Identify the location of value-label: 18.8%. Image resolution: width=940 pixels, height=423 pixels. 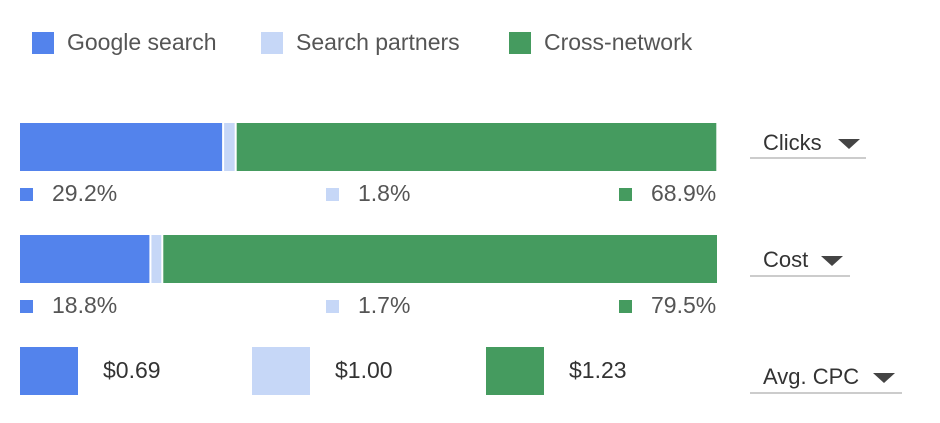
(84, 305).